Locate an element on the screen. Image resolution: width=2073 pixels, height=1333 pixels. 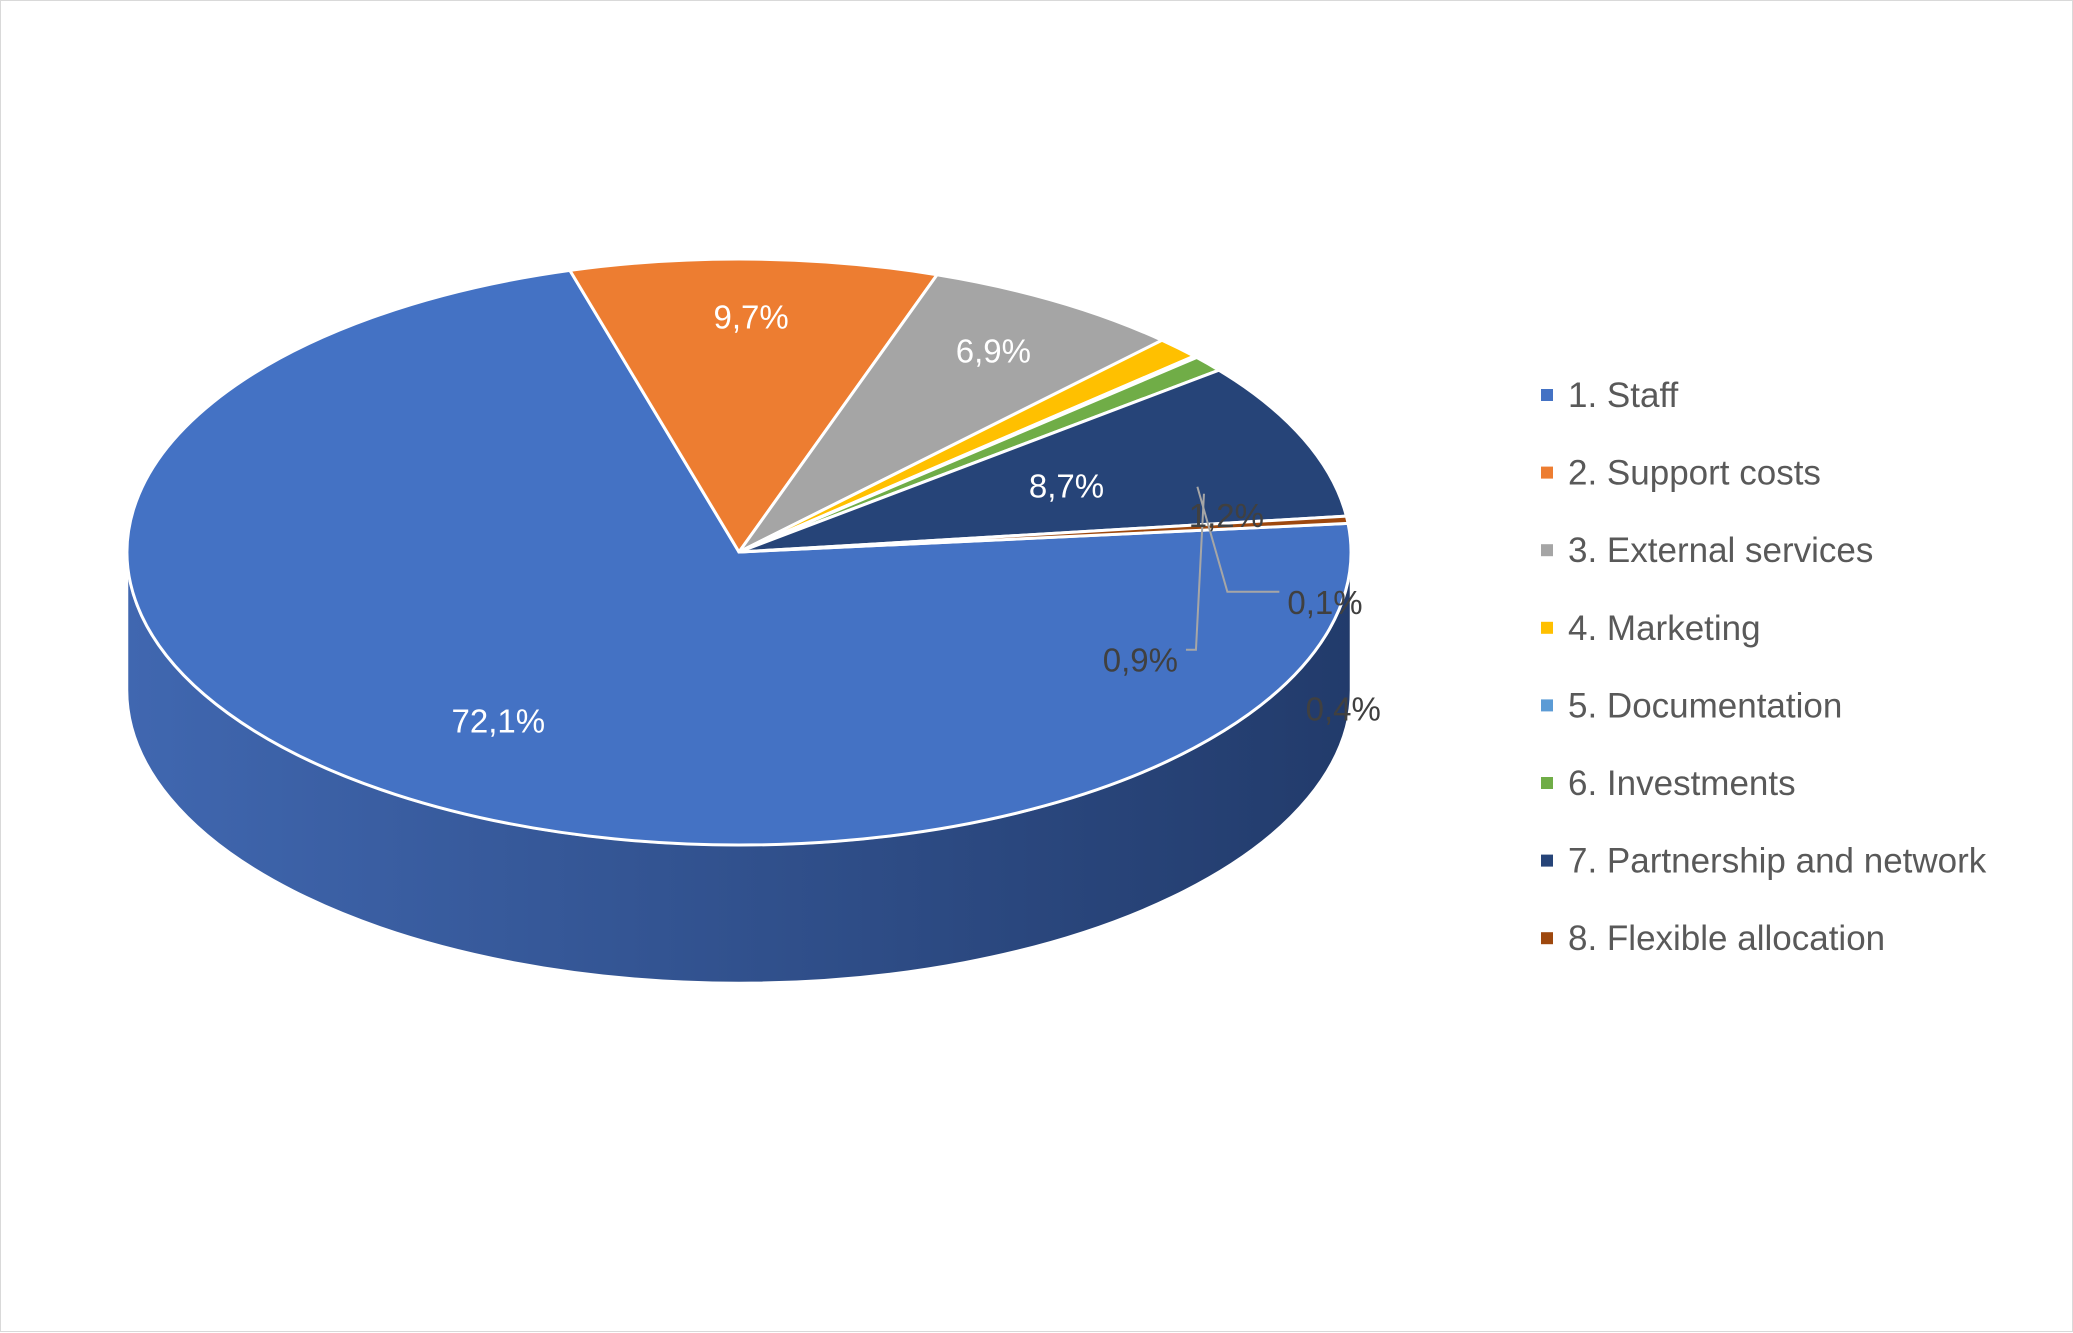
data-label-staff: 72,1% is located at coordinates (499, 721).